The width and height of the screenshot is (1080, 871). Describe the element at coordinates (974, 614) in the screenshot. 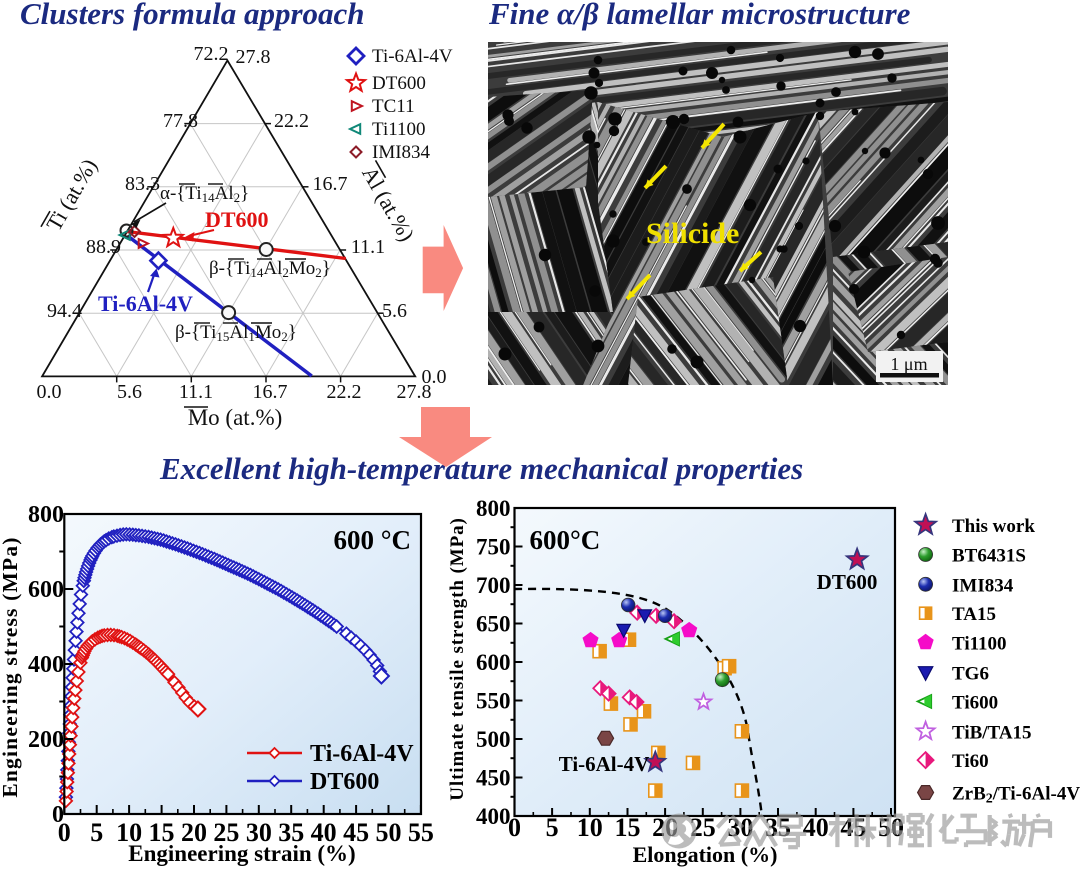

I see `svg-text: TA15` at that location.